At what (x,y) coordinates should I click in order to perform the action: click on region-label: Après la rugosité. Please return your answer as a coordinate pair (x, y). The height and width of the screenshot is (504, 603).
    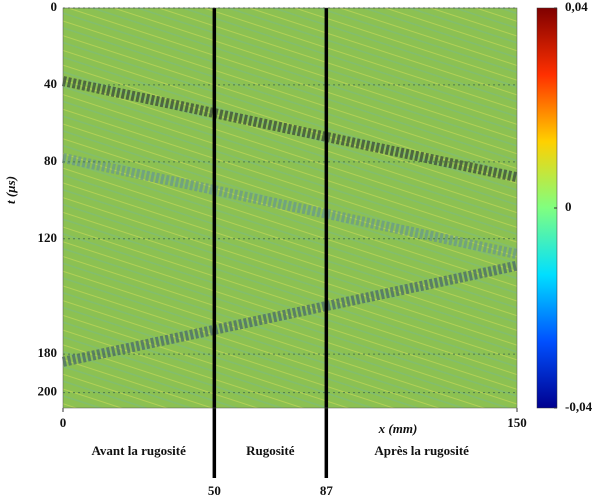
    Looking at the image, I should click on (421, 450).